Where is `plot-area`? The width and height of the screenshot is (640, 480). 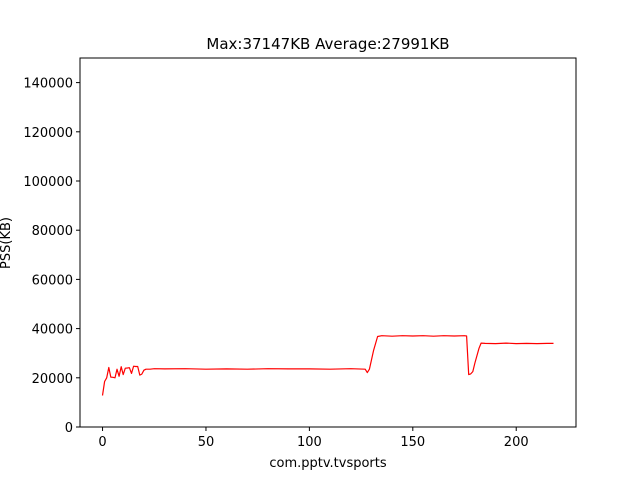
plot-area is located at coordinates (327, 365).